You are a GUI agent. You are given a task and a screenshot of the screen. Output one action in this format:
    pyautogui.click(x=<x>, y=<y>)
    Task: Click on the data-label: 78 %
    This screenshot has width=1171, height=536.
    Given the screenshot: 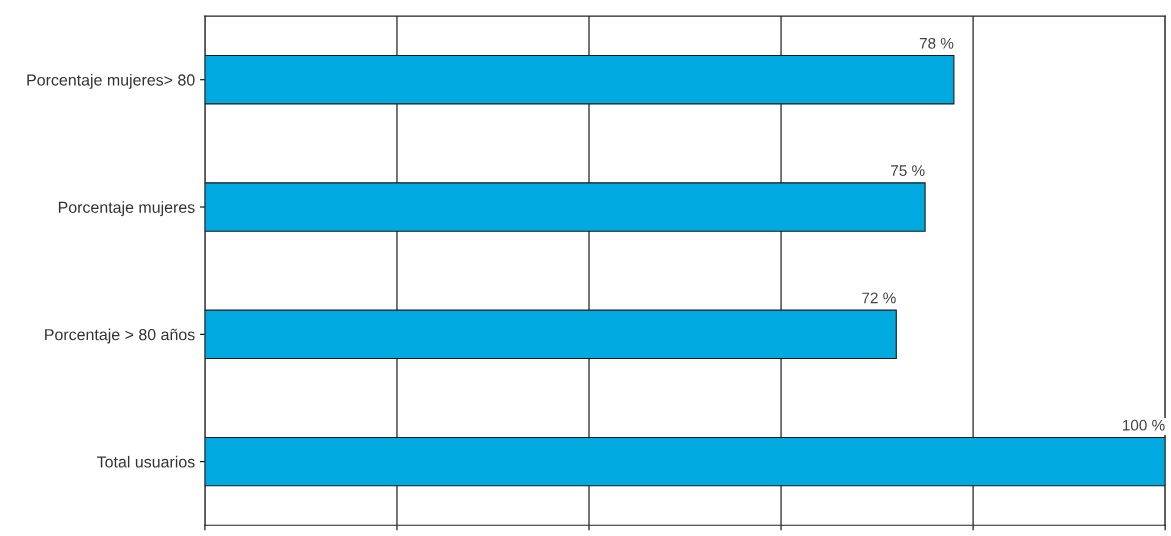 What is the action you would take?
    pyautogui.click(x=936, y=43)
    